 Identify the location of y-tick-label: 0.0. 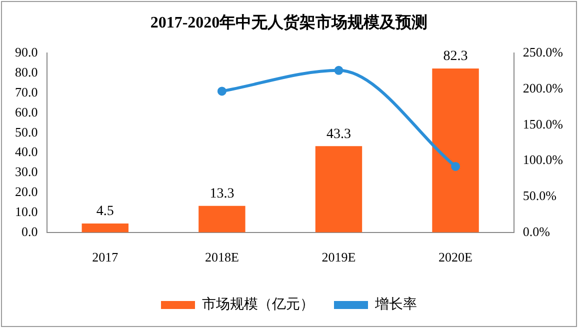
(30, 231).